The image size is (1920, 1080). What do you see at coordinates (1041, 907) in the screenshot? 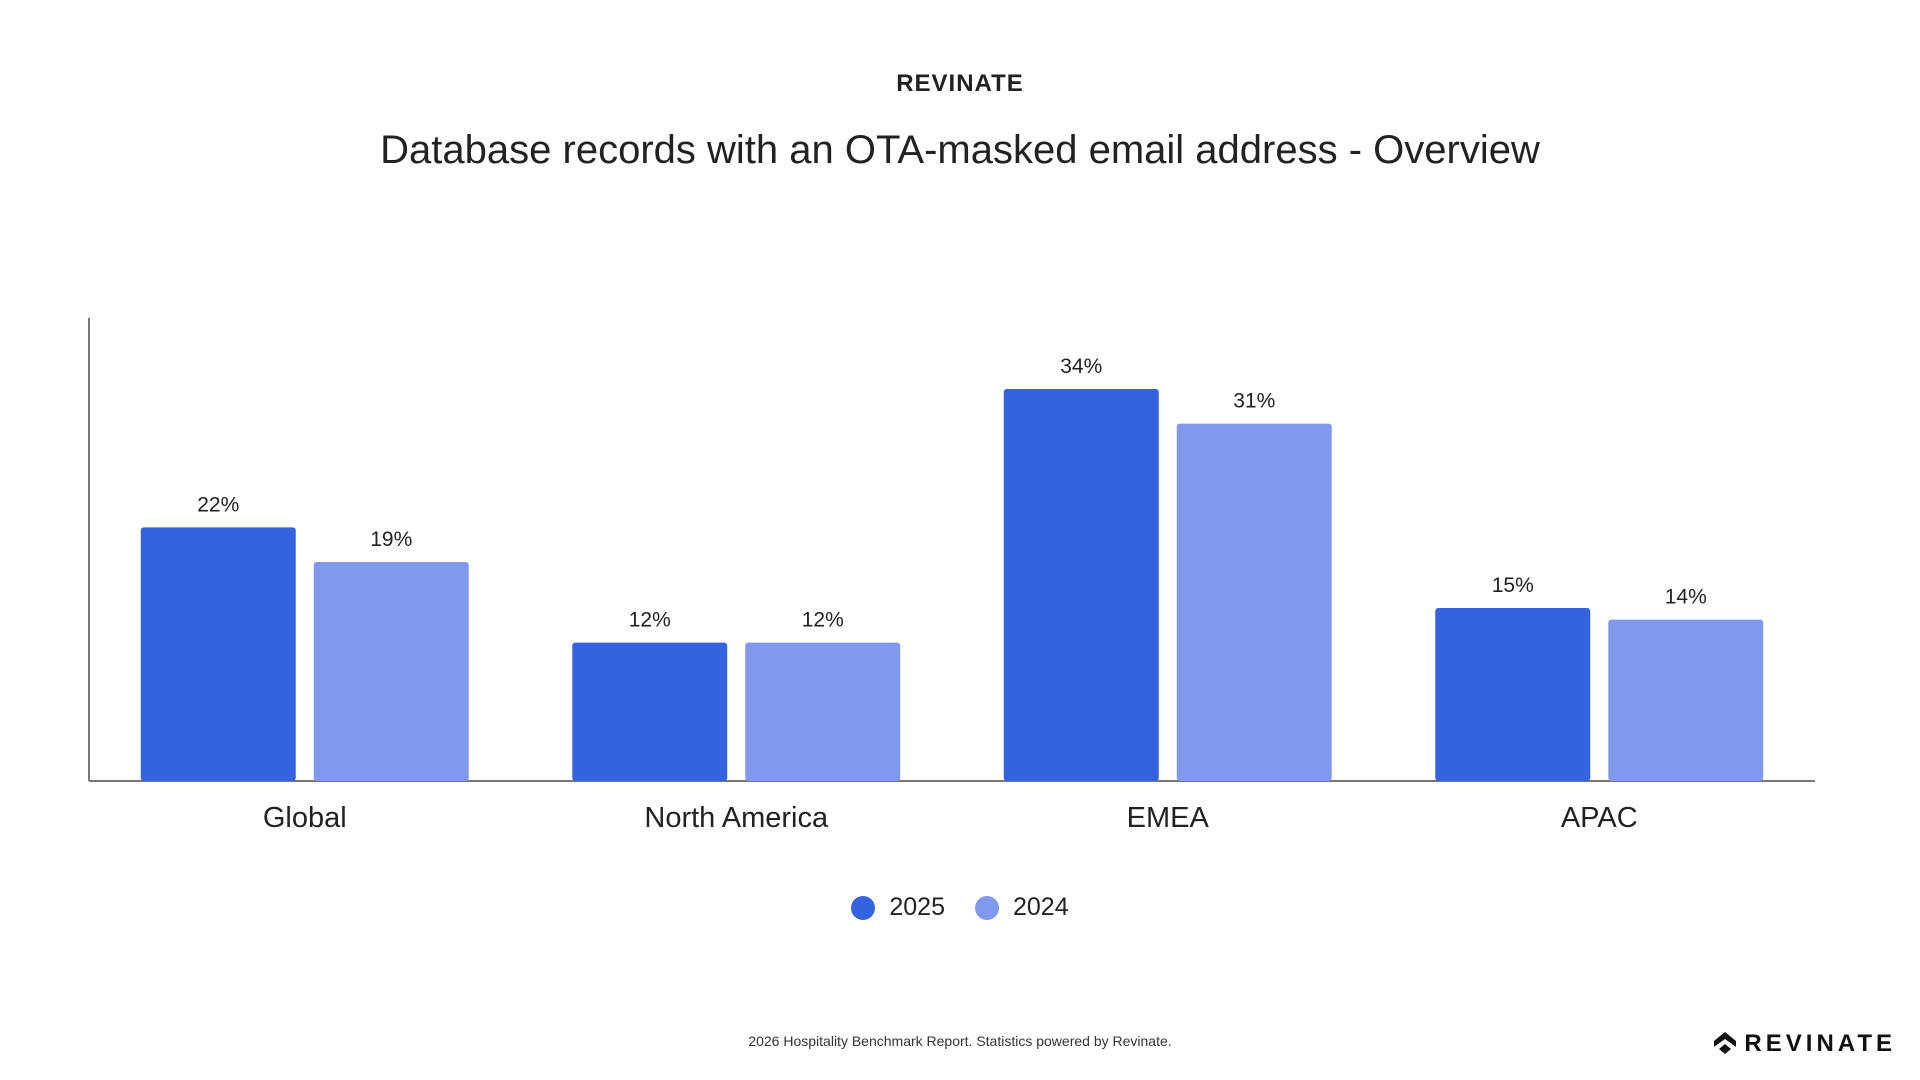
I see `legend-label: 2024` at bounding box center [1041, 907].